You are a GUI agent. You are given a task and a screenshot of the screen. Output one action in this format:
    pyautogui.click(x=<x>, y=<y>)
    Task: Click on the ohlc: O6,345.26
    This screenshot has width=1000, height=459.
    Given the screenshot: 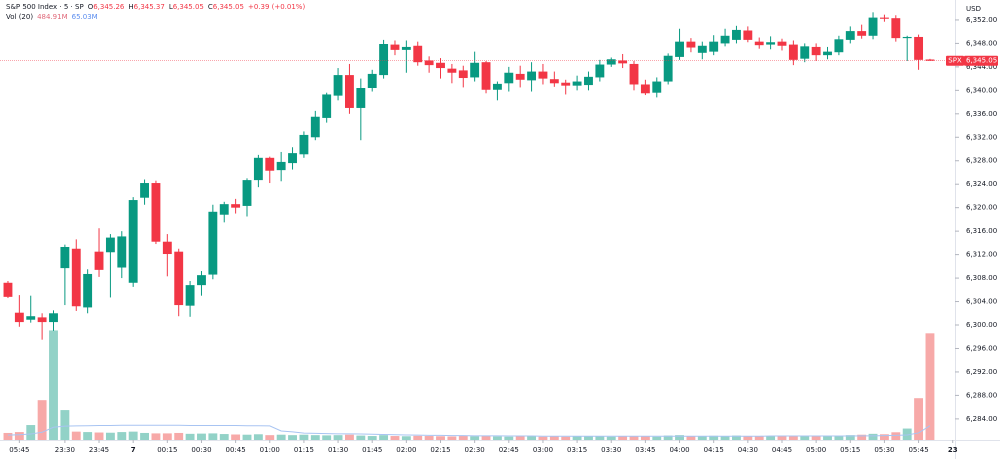 What is the action you would take?
    pyautogui.click(x=106, y=7)
    